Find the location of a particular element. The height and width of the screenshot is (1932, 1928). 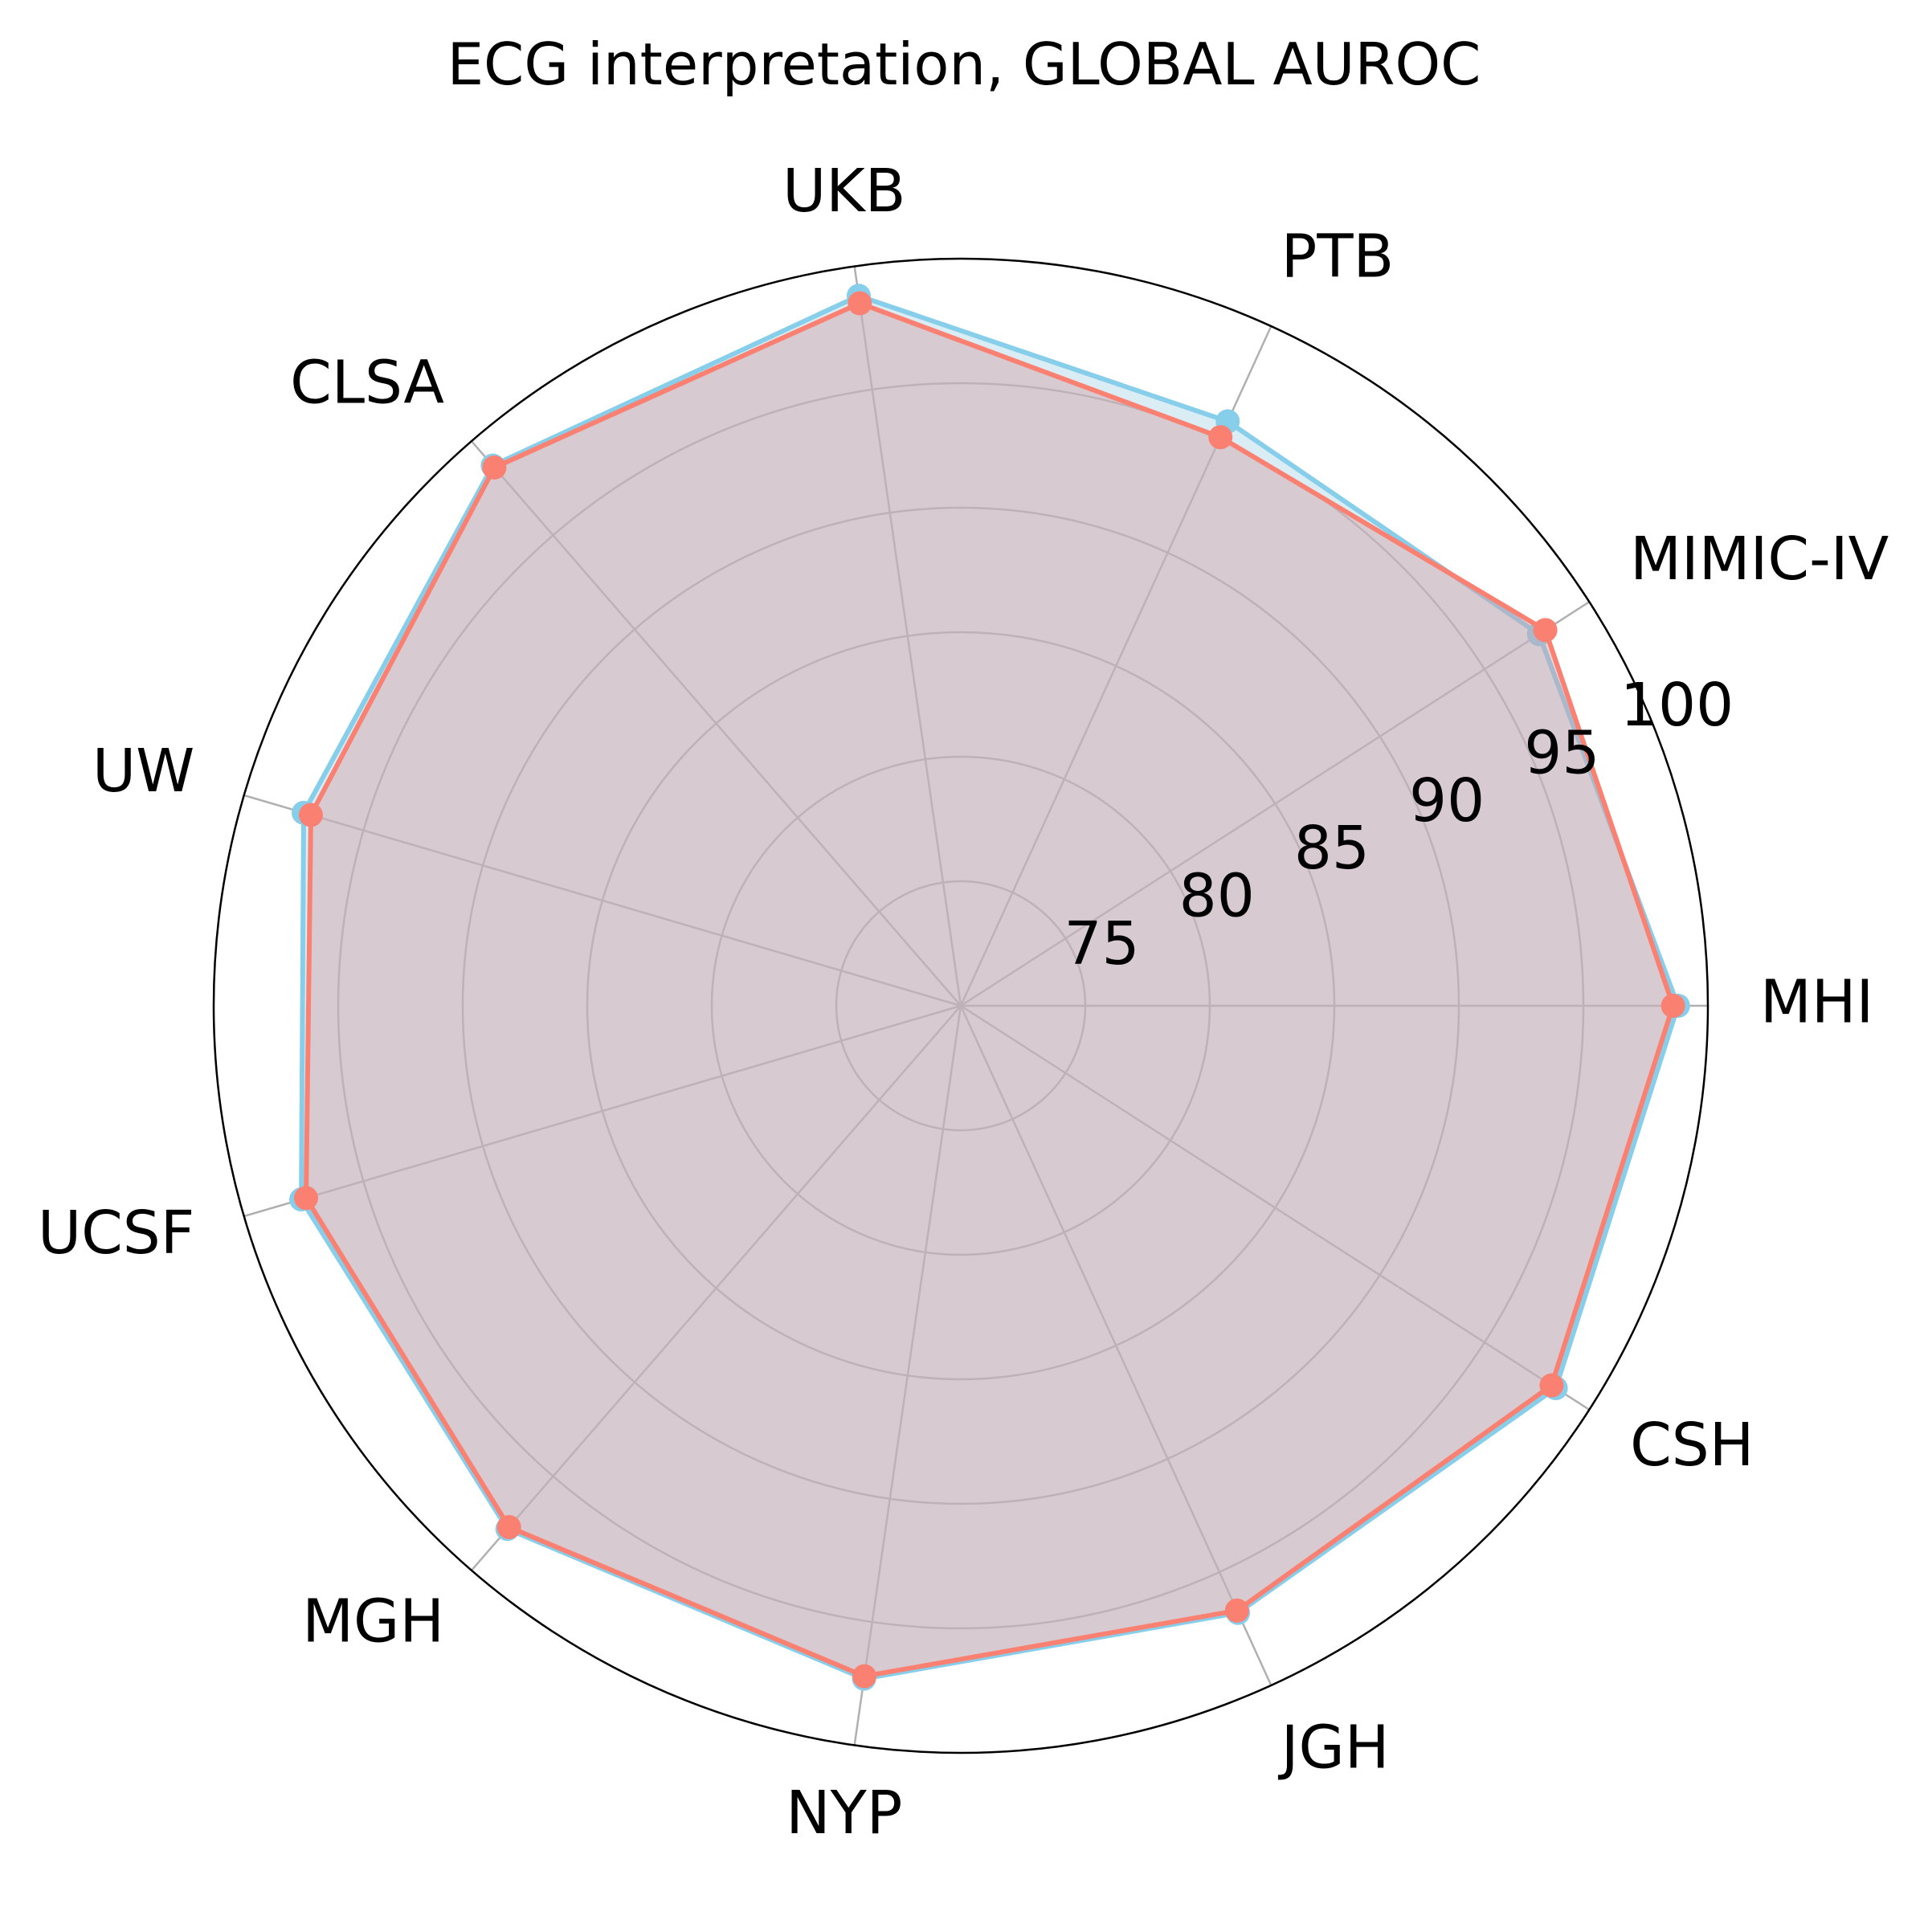

category-label: UKB is located at coordinates (843, 191).